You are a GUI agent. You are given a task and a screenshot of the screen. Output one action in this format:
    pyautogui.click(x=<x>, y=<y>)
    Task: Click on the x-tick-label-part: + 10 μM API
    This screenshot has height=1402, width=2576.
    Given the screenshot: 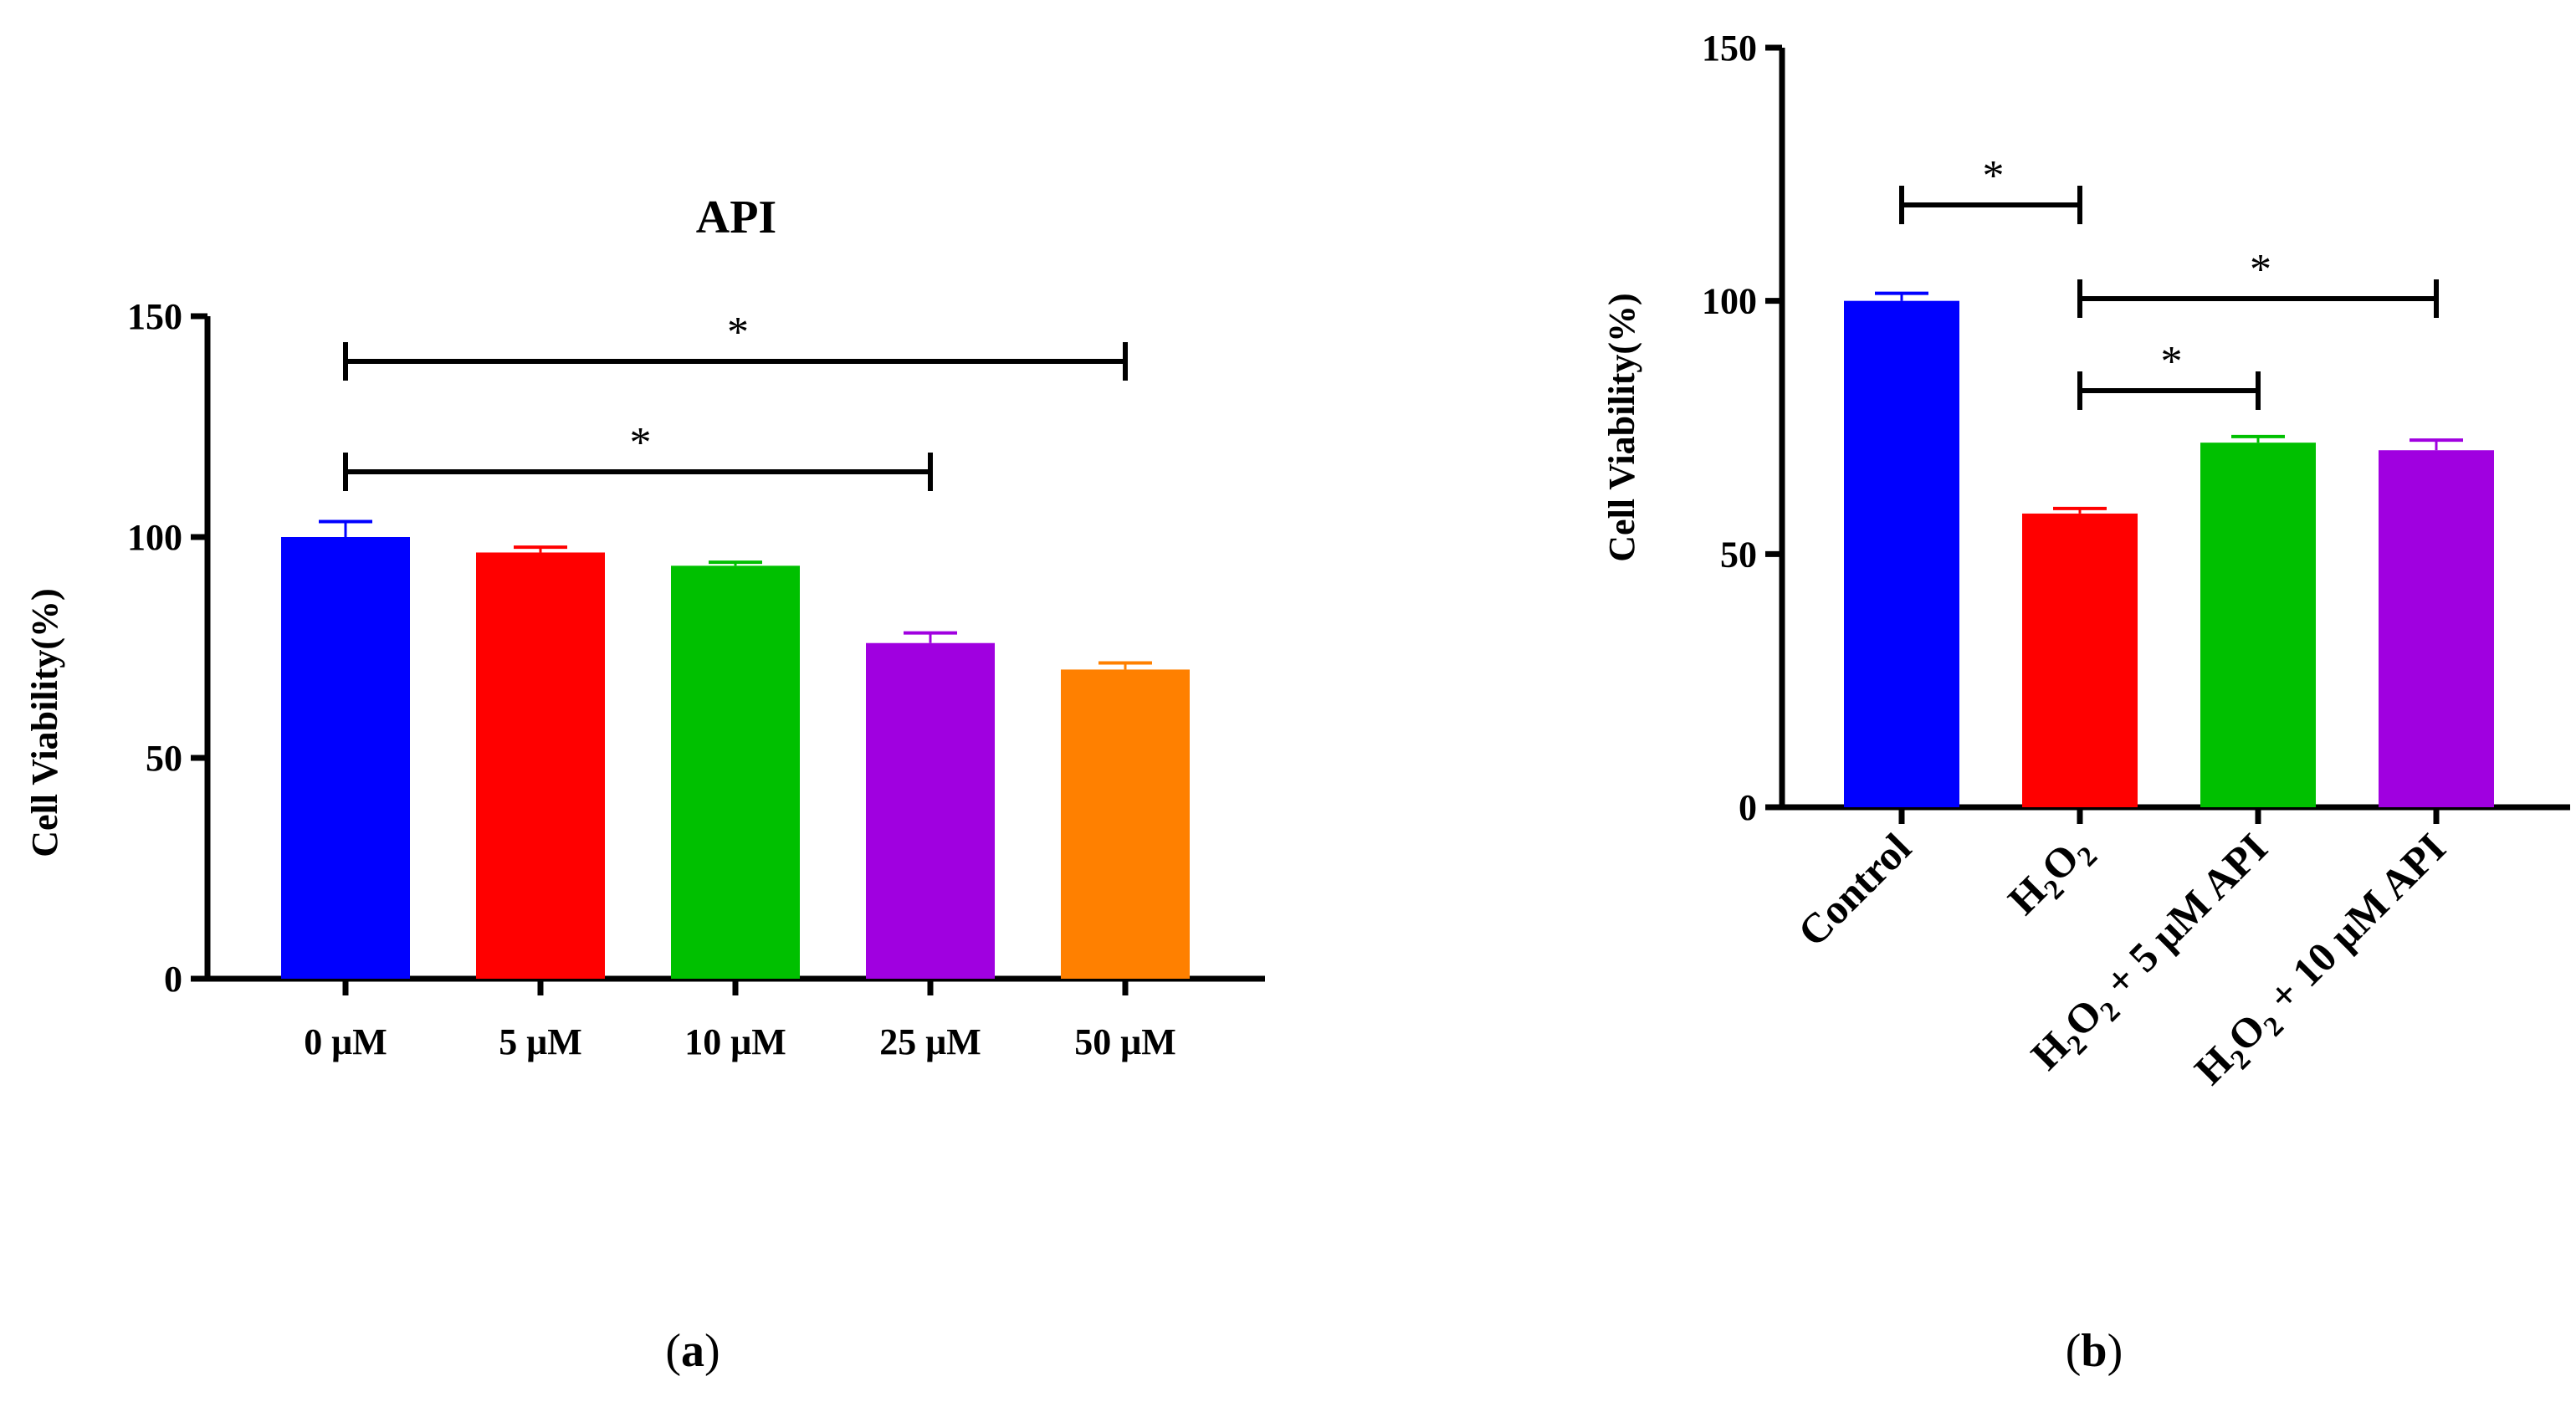 What is the action you would take?
    pyautogui.click(x=2353, y=925)
    